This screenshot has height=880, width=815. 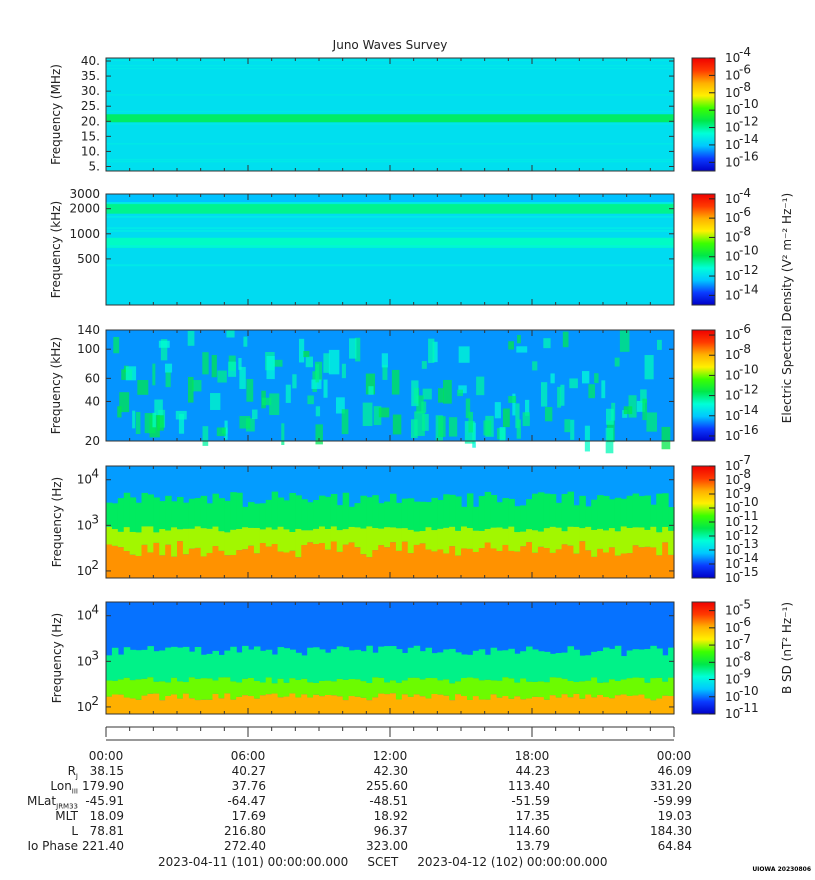 I want to click on colorbar-tick-exponent: -14, so click(x=749, y=289).